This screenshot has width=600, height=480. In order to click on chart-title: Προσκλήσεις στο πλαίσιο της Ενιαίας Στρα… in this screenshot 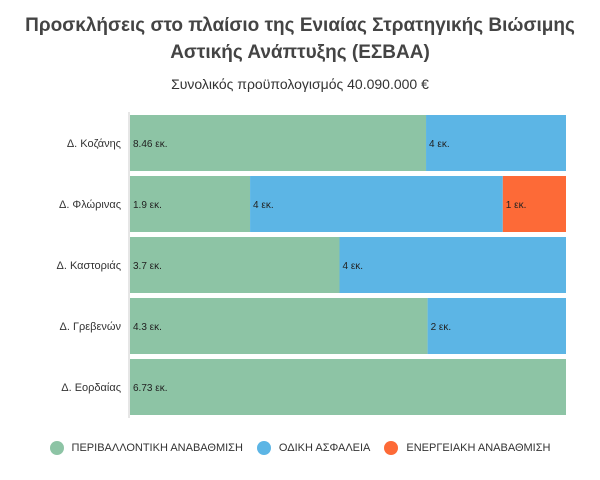, I will do `click(300, 39)`.